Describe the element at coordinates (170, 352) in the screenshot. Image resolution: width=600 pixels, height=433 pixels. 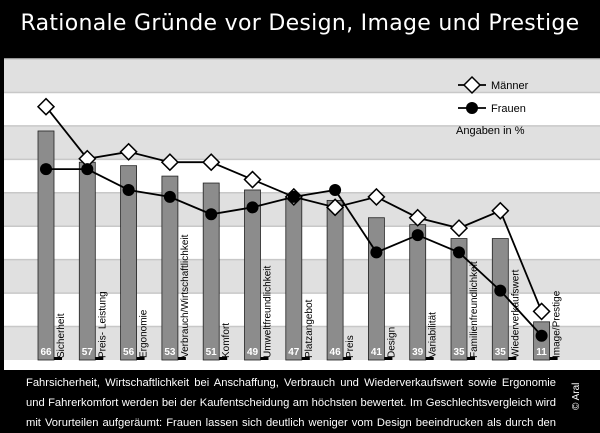
I see `bar-value-label: 53` at that location.